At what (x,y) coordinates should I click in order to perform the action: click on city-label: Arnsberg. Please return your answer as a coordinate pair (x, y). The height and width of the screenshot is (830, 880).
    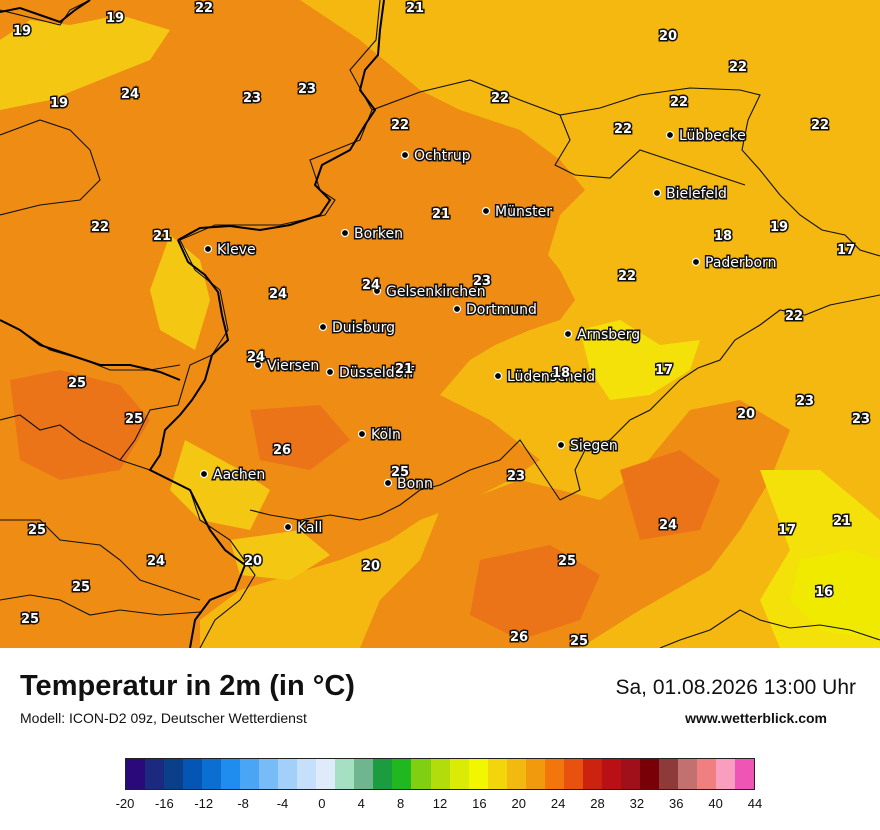
    Looking at the image, I should click on (608, 335).